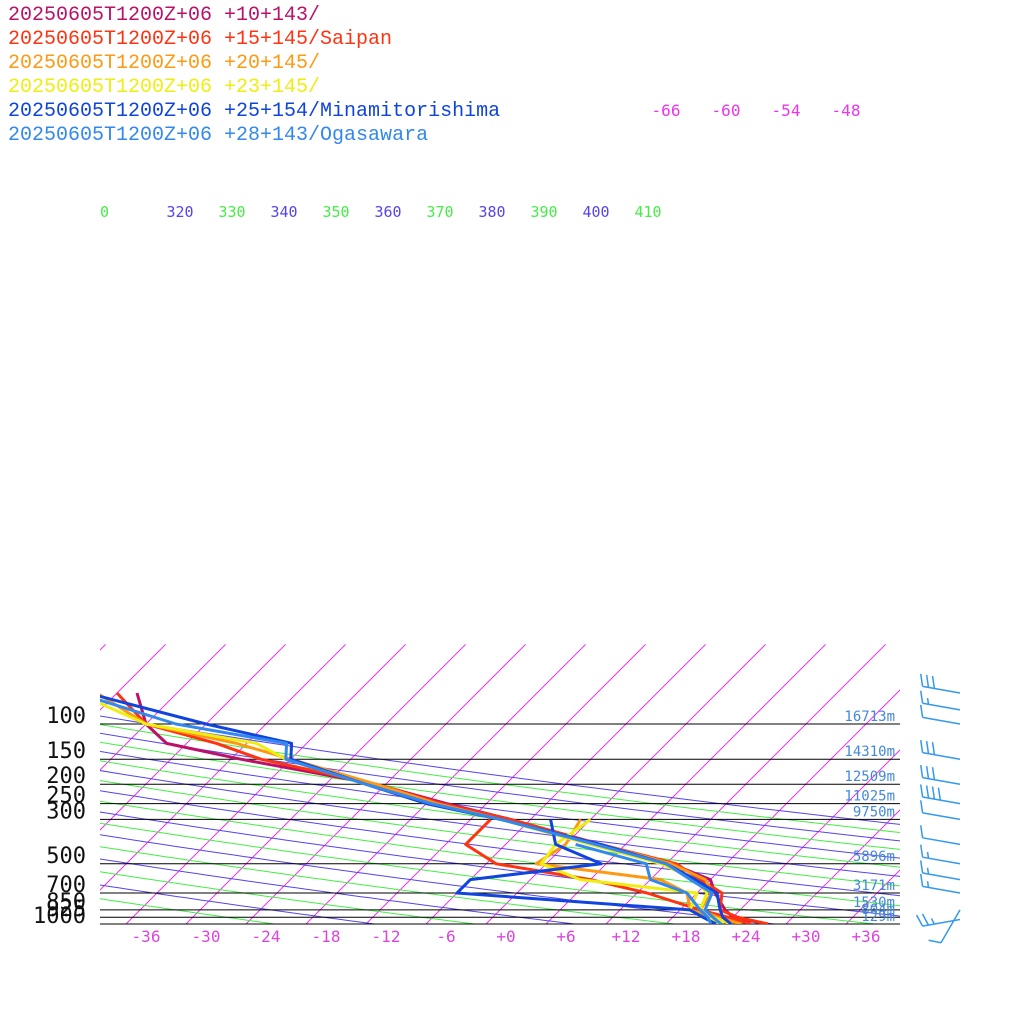  I want to click on isotherm-label: -66, so click(666, 110).